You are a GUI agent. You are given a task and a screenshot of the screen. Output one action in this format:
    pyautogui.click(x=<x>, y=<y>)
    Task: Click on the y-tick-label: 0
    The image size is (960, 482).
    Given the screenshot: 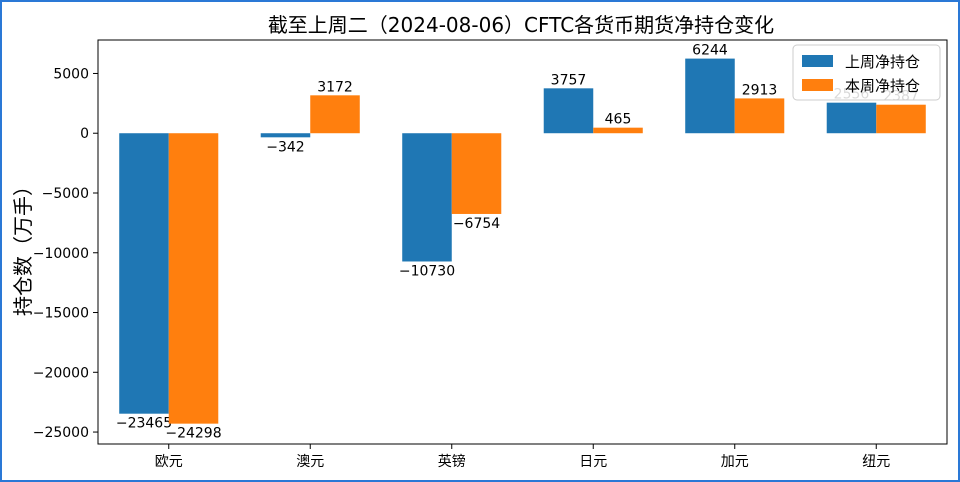 What is the action you would take?
    pyautogui.click(x=84, y=134)
    